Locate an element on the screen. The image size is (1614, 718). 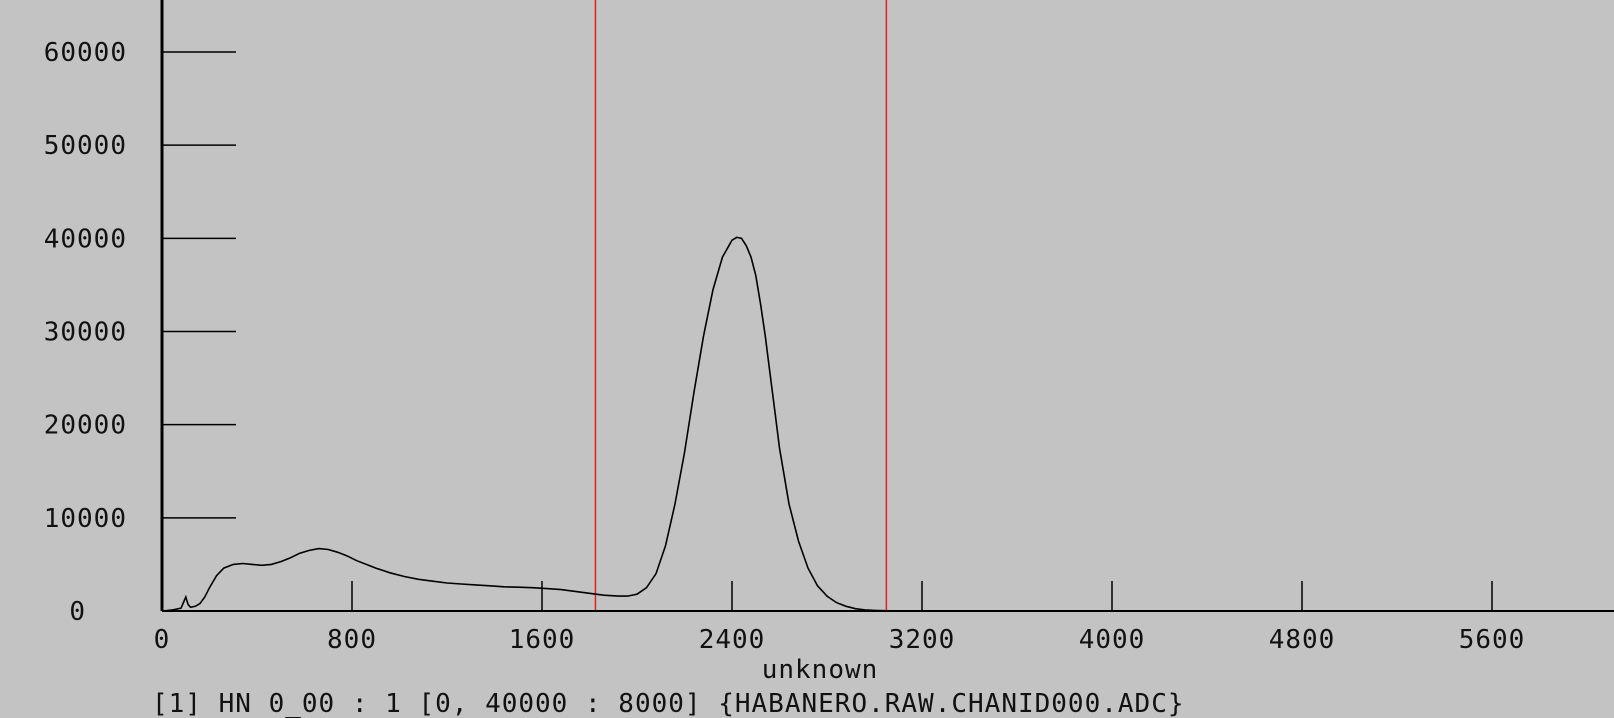
x-tick-label: 5600 is located at coordinates (1492, 640).